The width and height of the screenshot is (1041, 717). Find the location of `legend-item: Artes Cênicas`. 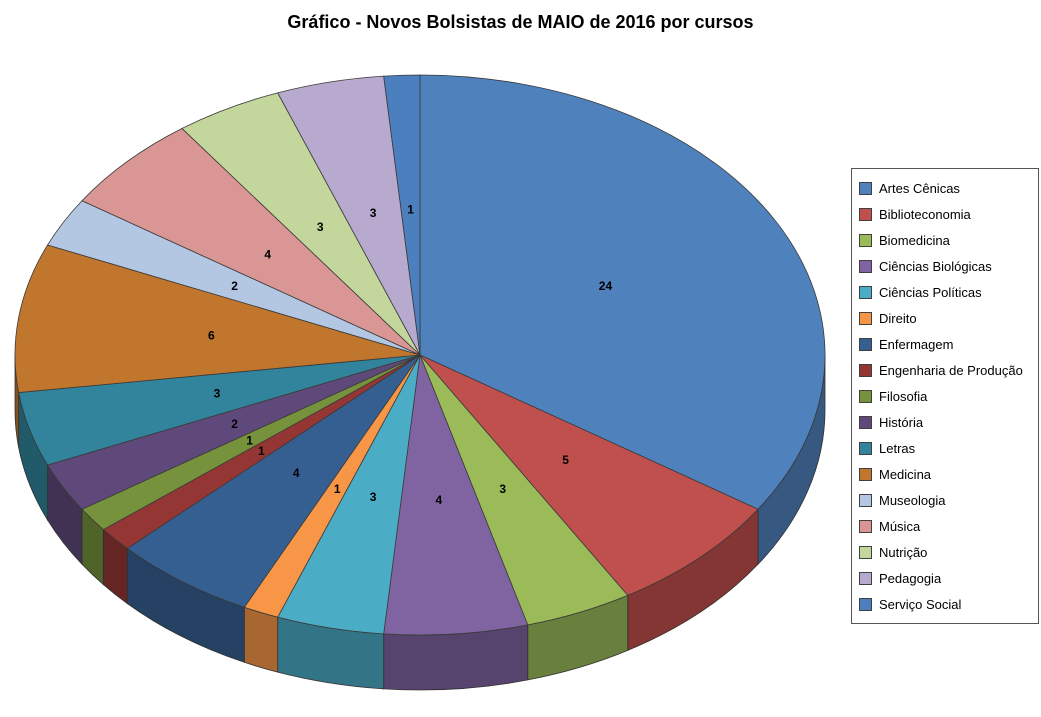

legend-item: Artes Cênicas is located at coordinates (945, 188).